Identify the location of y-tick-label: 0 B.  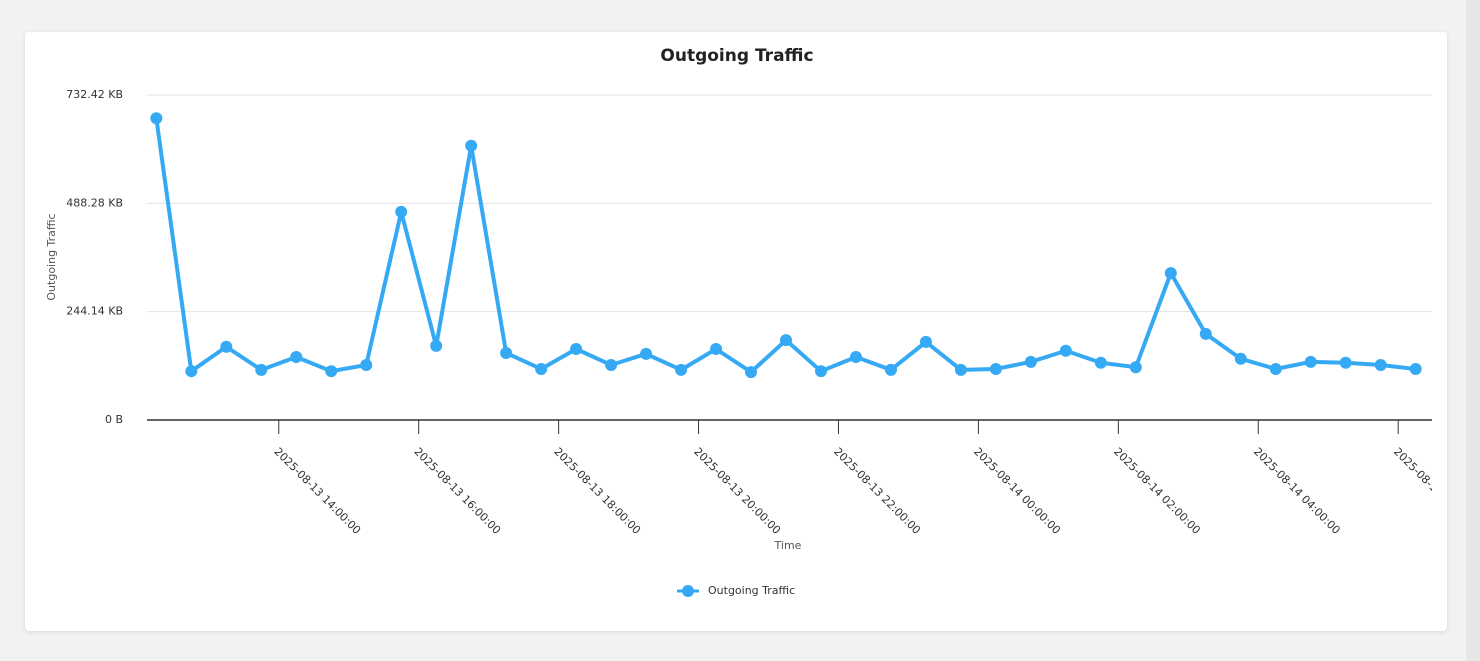
(114, 419).